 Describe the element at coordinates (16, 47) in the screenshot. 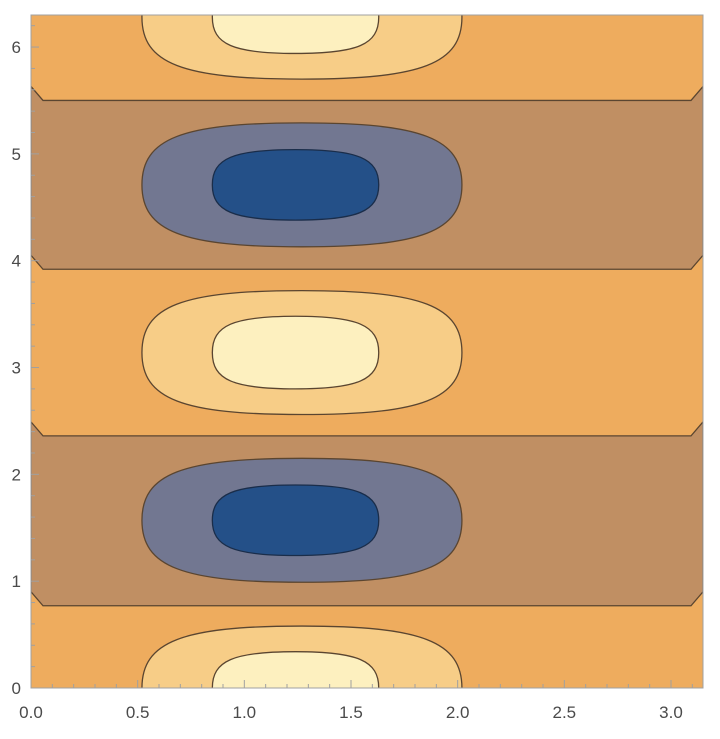

I see `y-tick-label: 6` at that location.